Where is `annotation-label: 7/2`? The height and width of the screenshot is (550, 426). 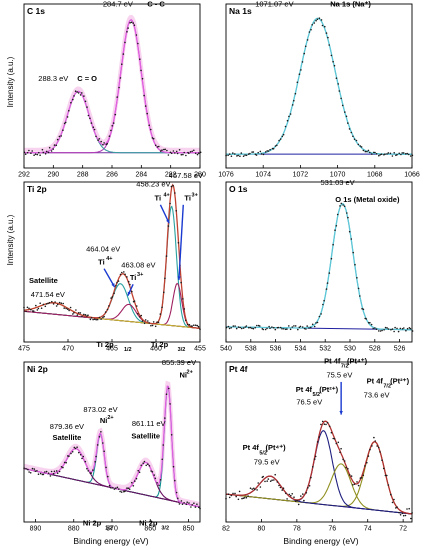
annotation-label: 7/2 is located at coordinates (387, 387).